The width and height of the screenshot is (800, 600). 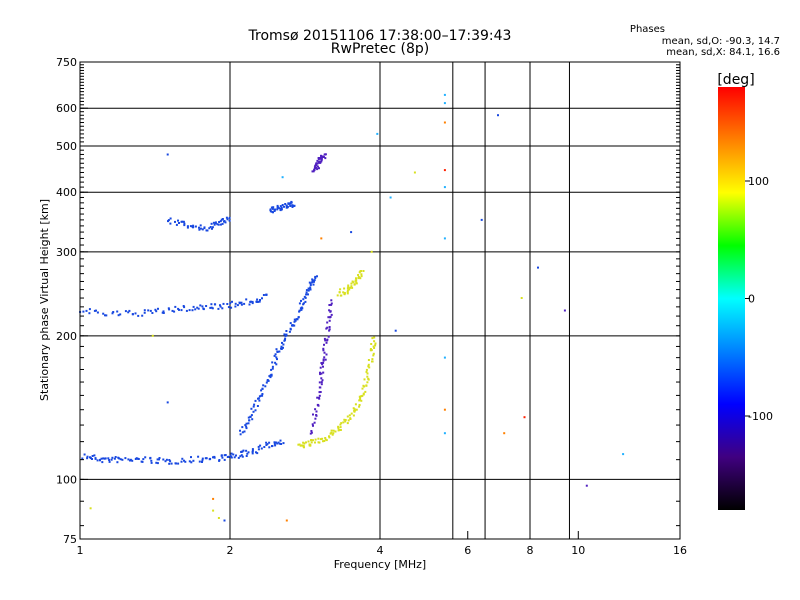 What do you see at coordinates (680, 550) in the screenshot?
I see `x-tick-label: 16` at bounding box center [680, 550].